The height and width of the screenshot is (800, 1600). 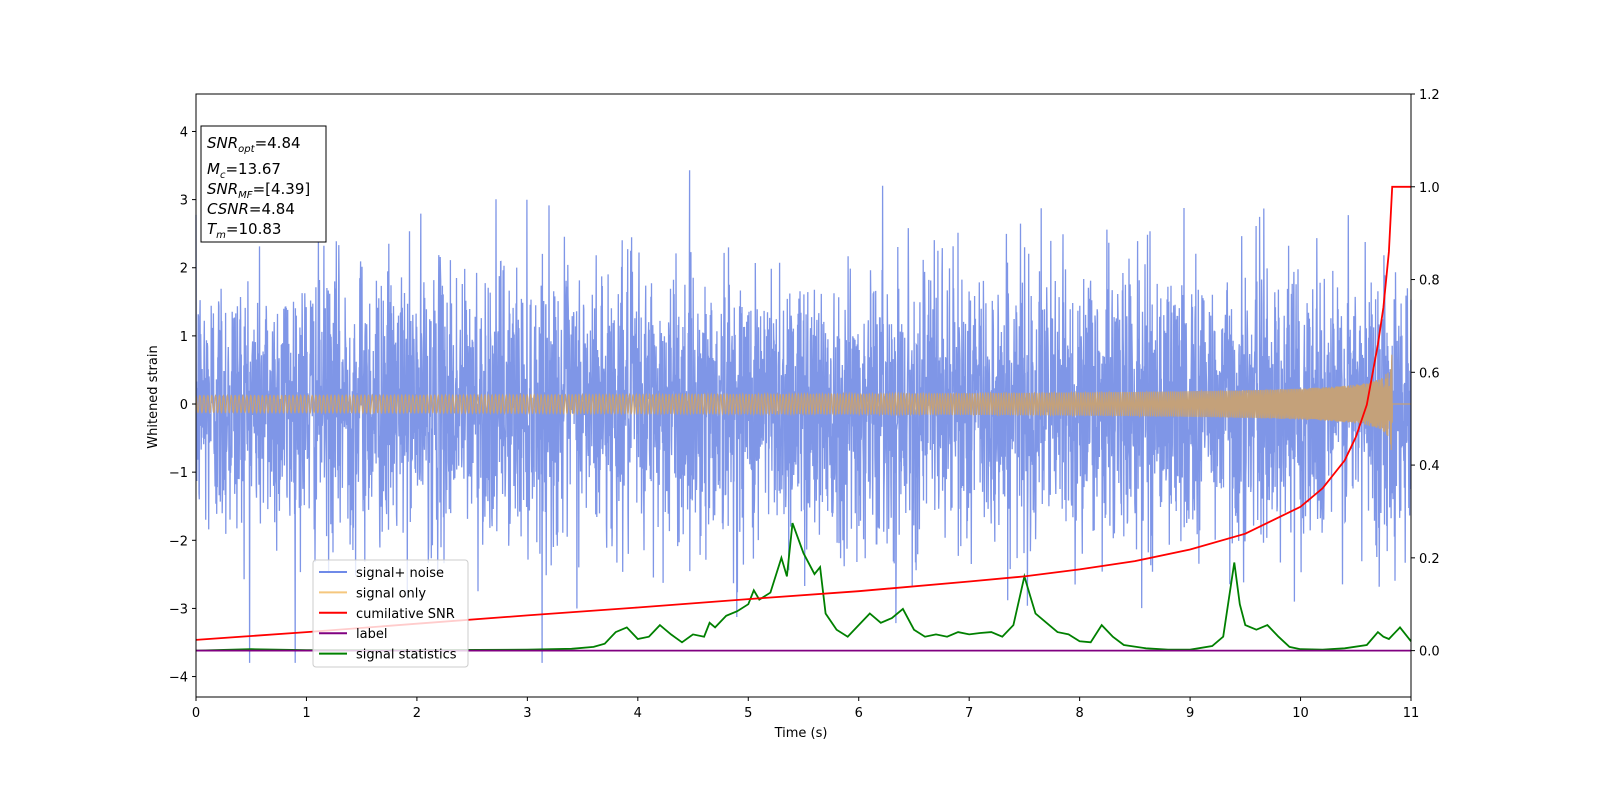 What do you see at coordinates (803, 587) in the screenshot?
I see `series-line-signal-statistics` at bounding box center [803, 587].